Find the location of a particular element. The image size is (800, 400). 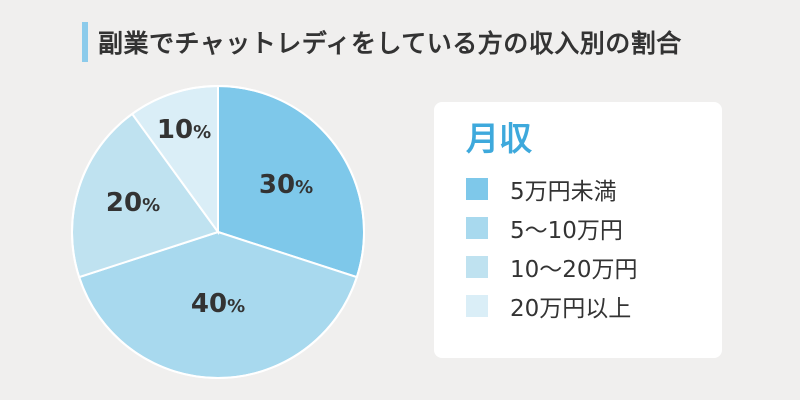

legend-item: 5〜10万円 is located at coordinates (594, 227).